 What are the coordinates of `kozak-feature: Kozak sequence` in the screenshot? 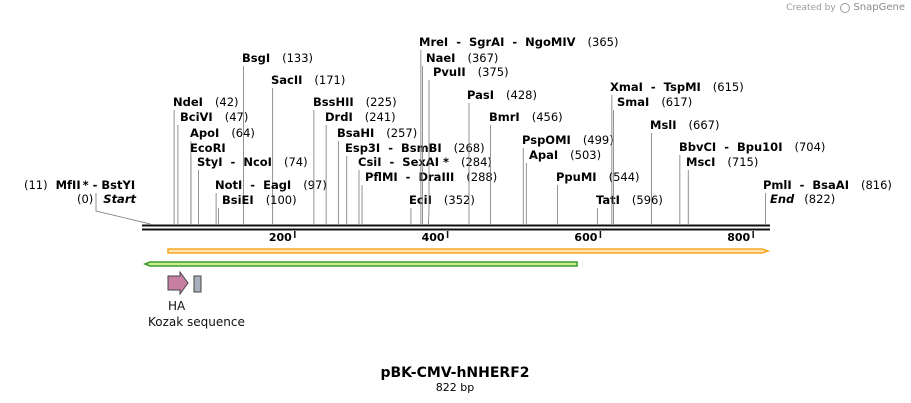 It's located at (196, 302).